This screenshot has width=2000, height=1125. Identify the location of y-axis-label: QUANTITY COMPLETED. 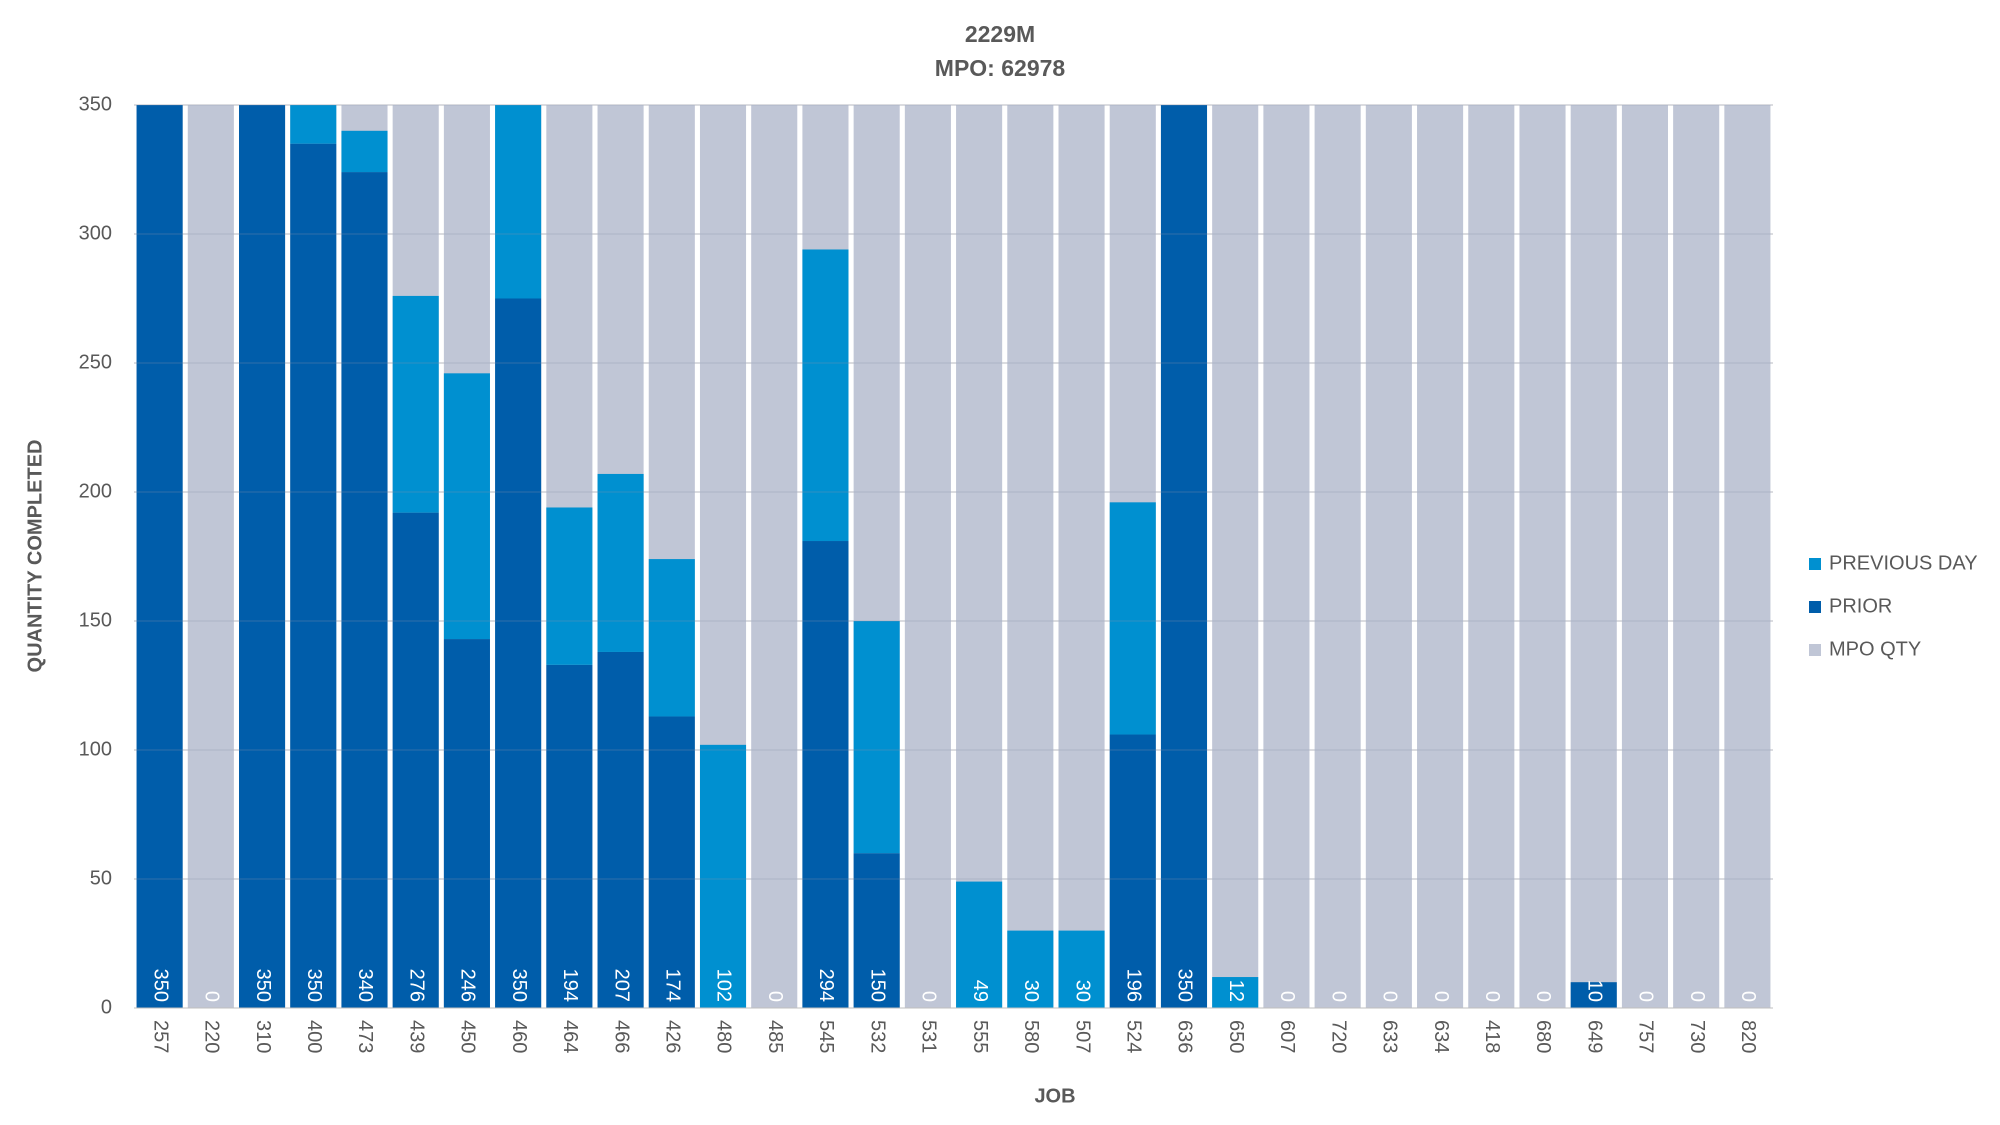
(35, 556).